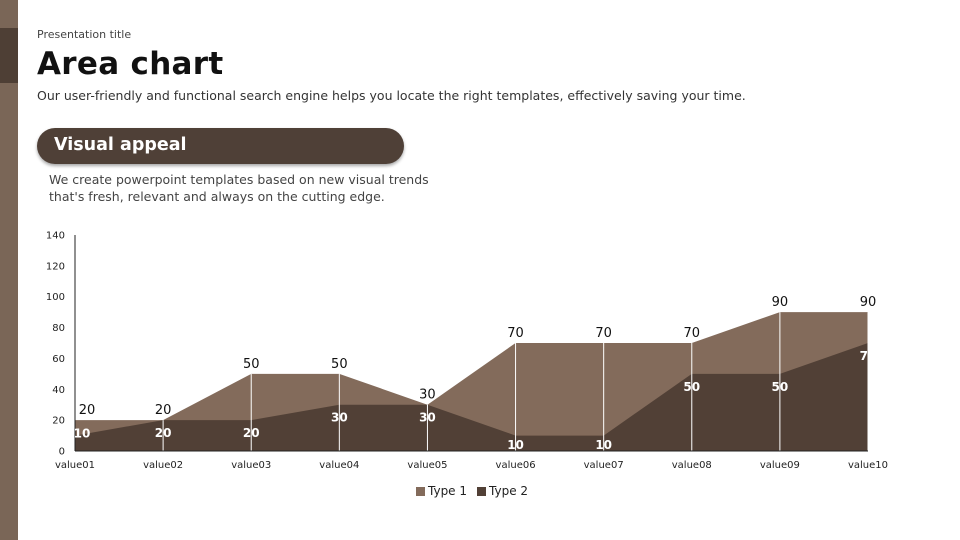 The image size is (960, 540). What do you see at coordinates (58, 390) in the screenshot?
I see `y-tick-label: 40` at bounding box center [58, 390].